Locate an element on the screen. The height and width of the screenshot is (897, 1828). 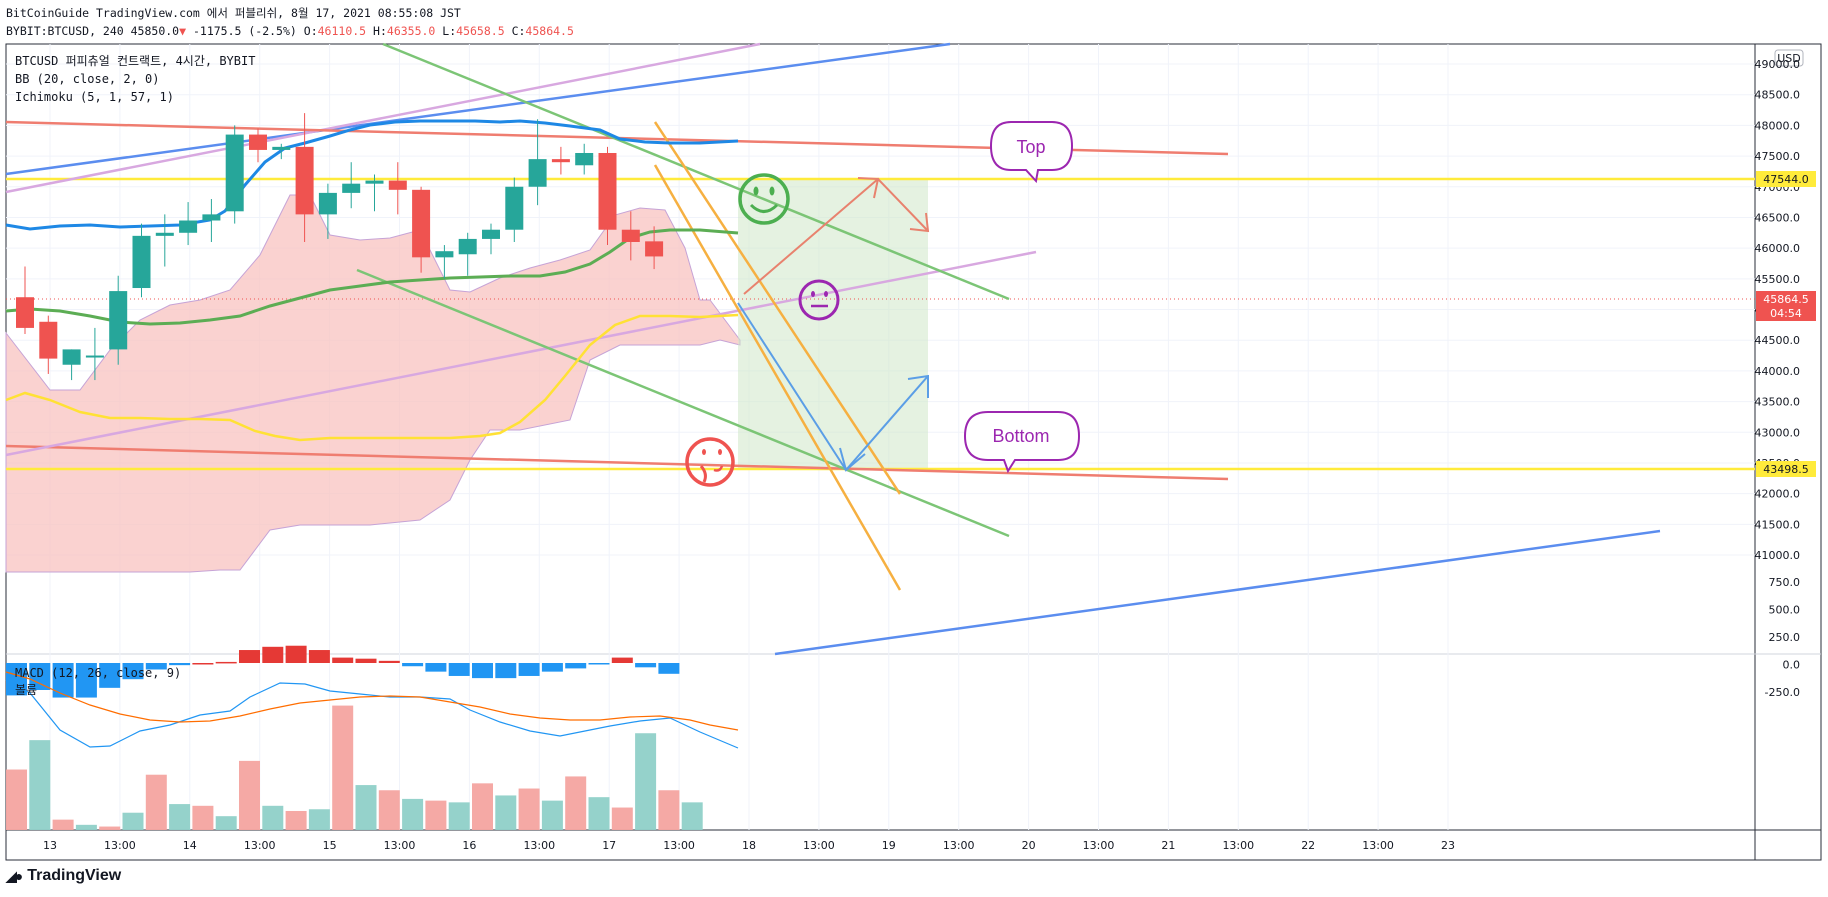
time-tick: 18 is located at coordinates (749, 845).